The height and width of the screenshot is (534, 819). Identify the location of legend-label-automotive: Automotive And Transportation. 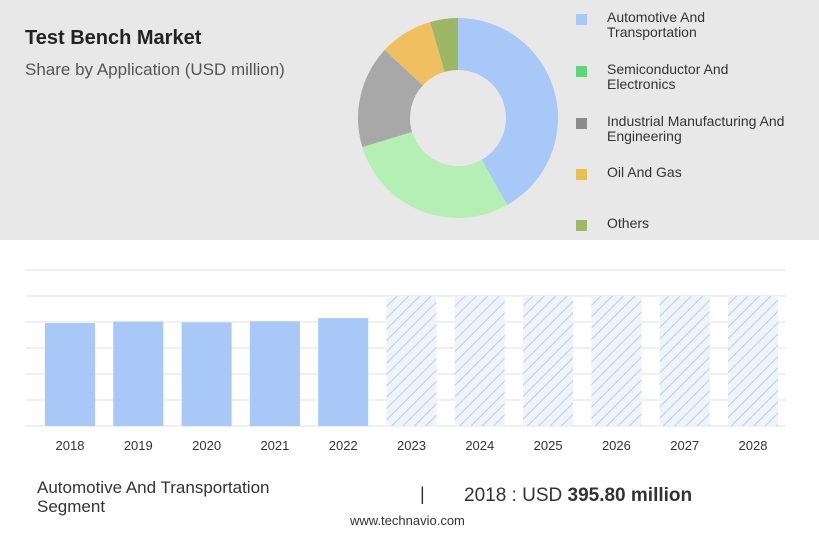
(656, 24).